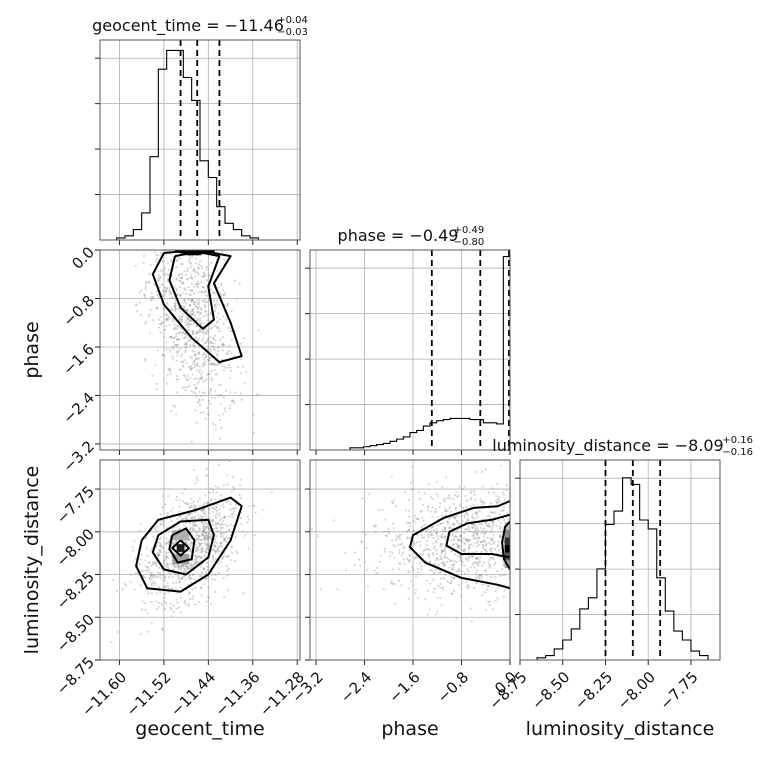 This screenshot has width=760, height=760. I want to click on x-axis-label-geocent_time: geocent_time, so click(199, 729).